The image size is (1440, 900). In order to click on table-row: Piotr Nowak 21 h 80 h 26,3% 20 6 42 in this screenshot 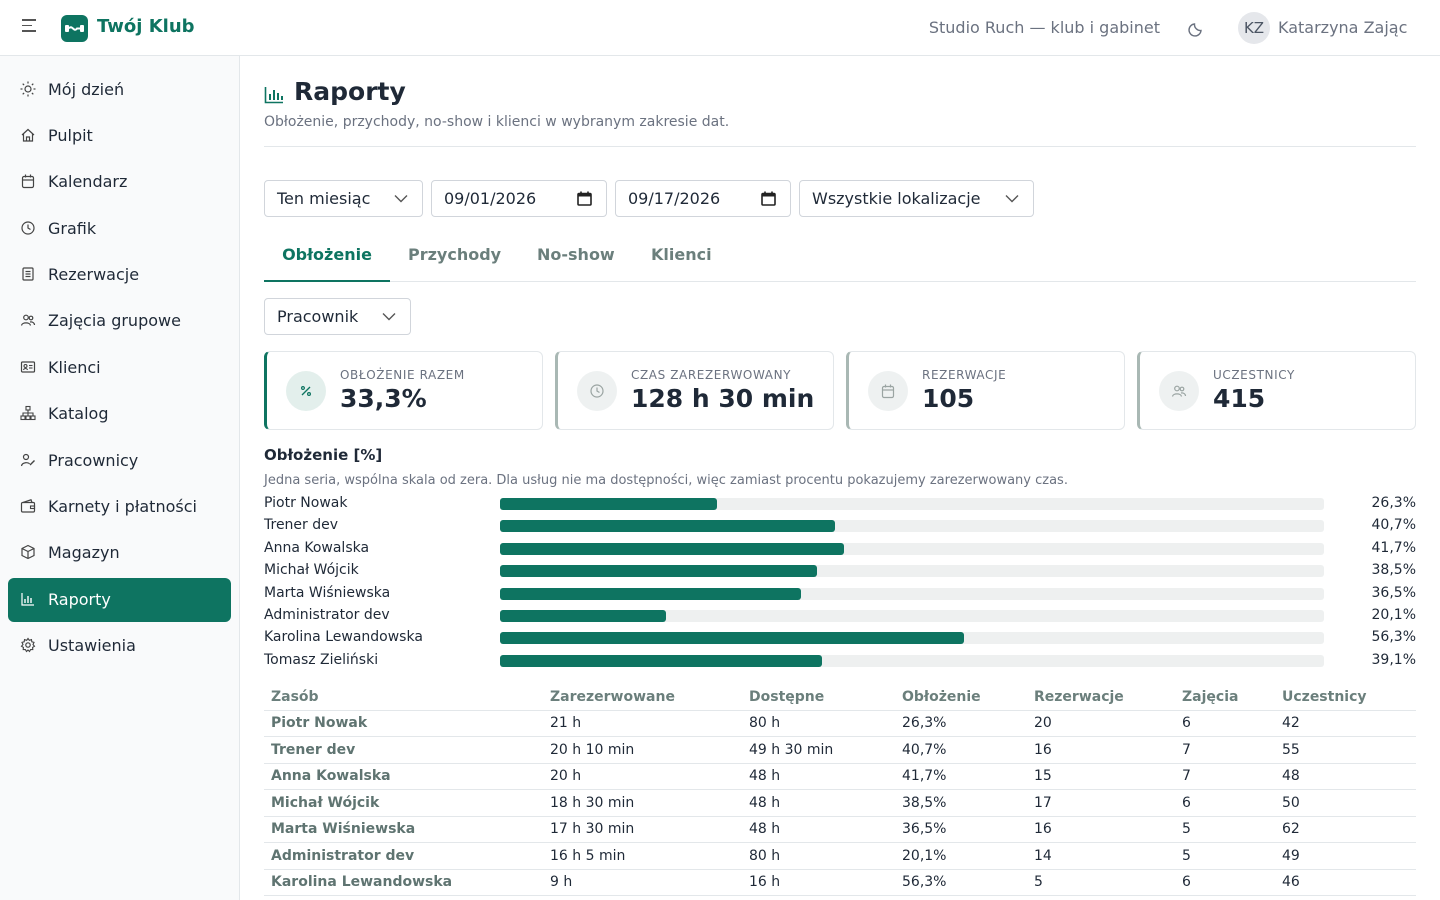, I will do `click(840, 723)`.